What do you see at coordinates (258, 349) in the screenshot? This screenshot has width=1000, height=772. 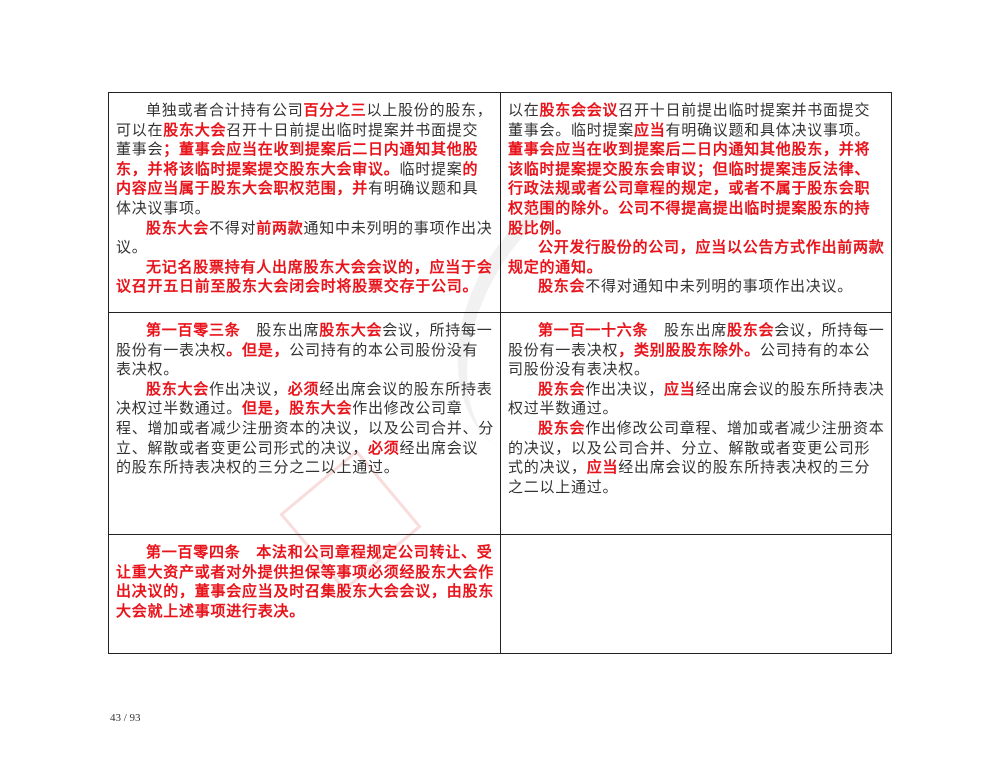 I see `highlighted-text: 。但是，` at bounding box center [258, 349].